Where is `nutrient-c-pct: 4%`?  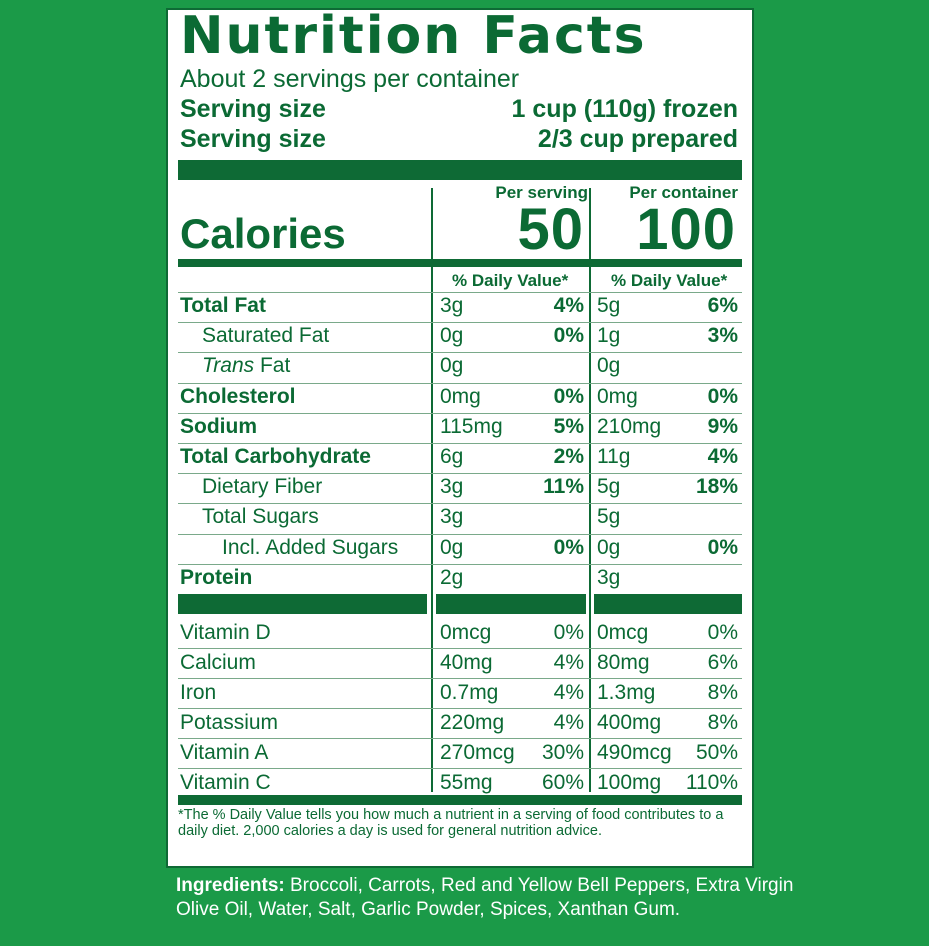
nutrient-c-pct: 4% is located at coordinates (722, 456).